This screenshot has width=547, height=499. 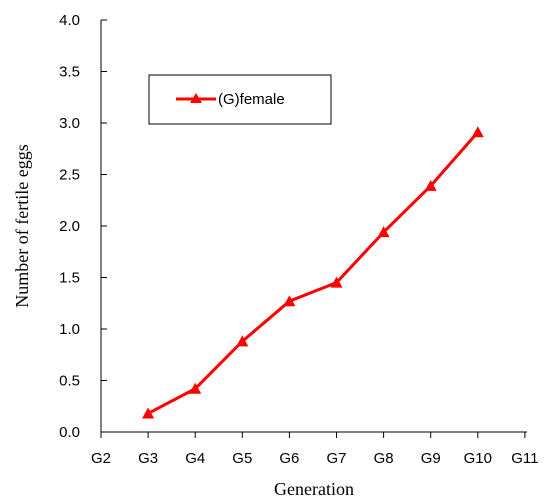 What do you see at coordinates (195, 458) in the screenshot?
I see `x-tick-label: G4` at bounding box center [195, 458].